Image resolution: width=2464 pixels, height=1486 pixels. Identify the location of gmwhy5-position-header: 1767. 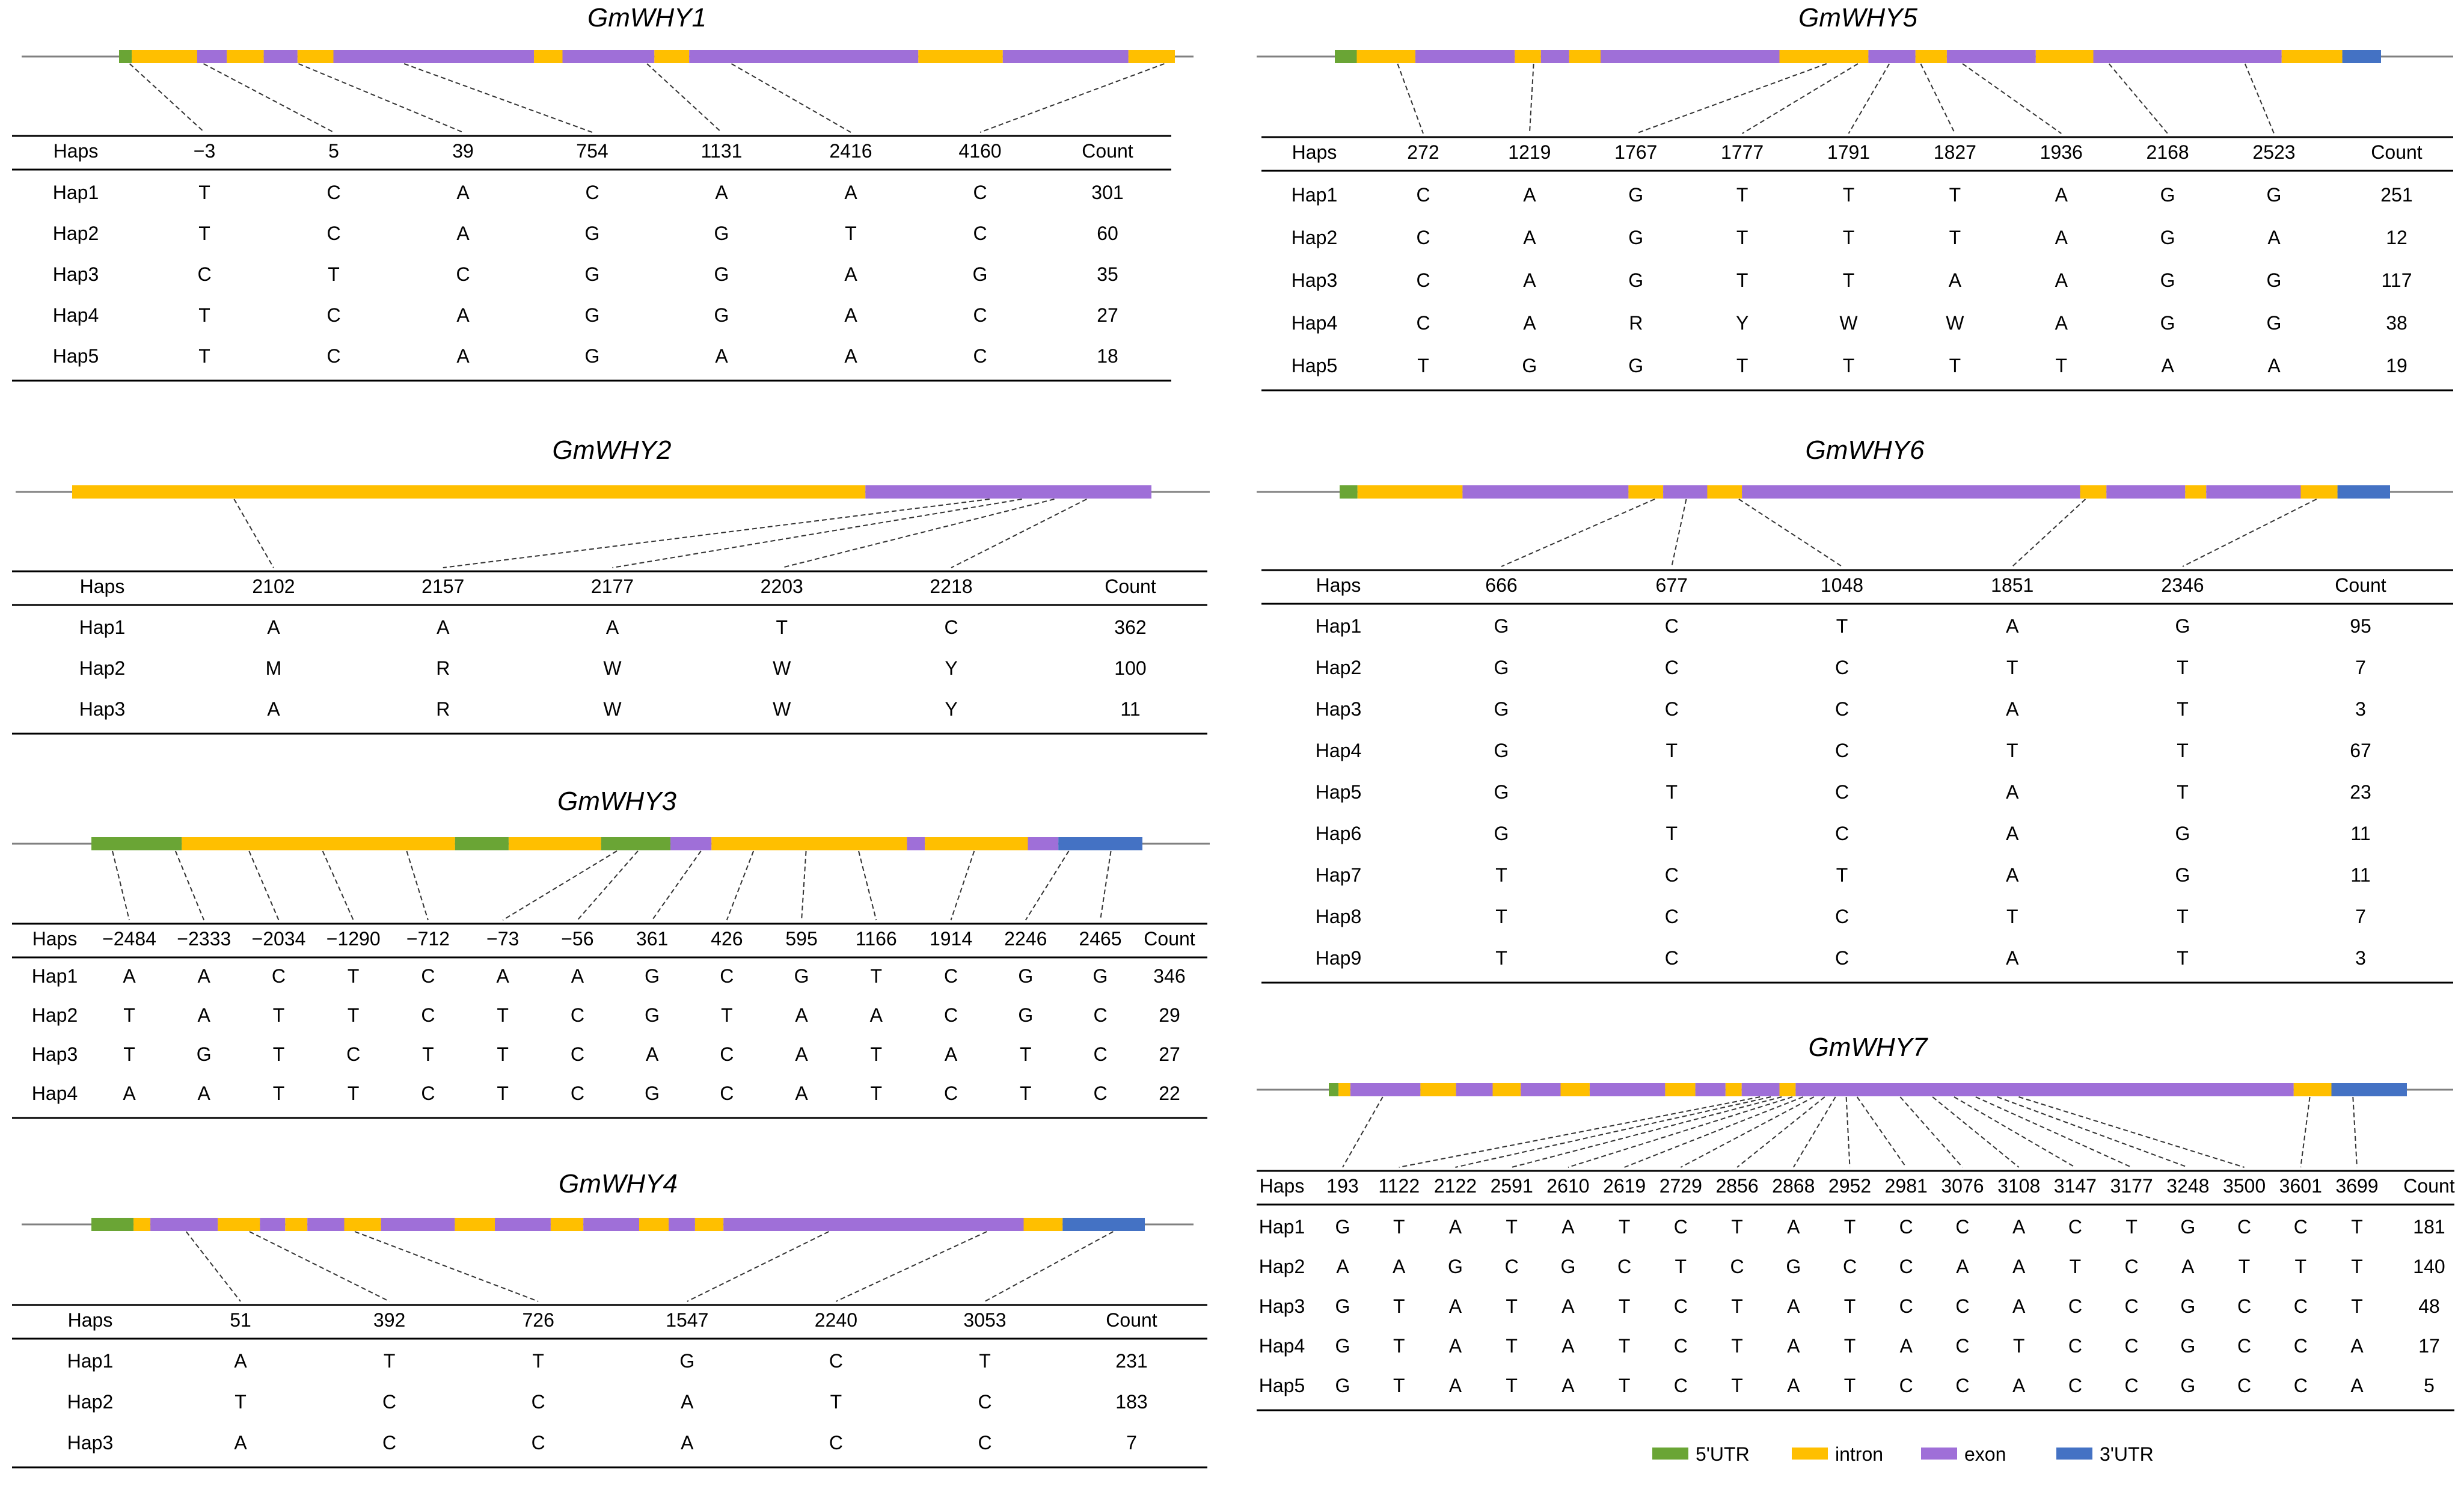
(1635, 152).